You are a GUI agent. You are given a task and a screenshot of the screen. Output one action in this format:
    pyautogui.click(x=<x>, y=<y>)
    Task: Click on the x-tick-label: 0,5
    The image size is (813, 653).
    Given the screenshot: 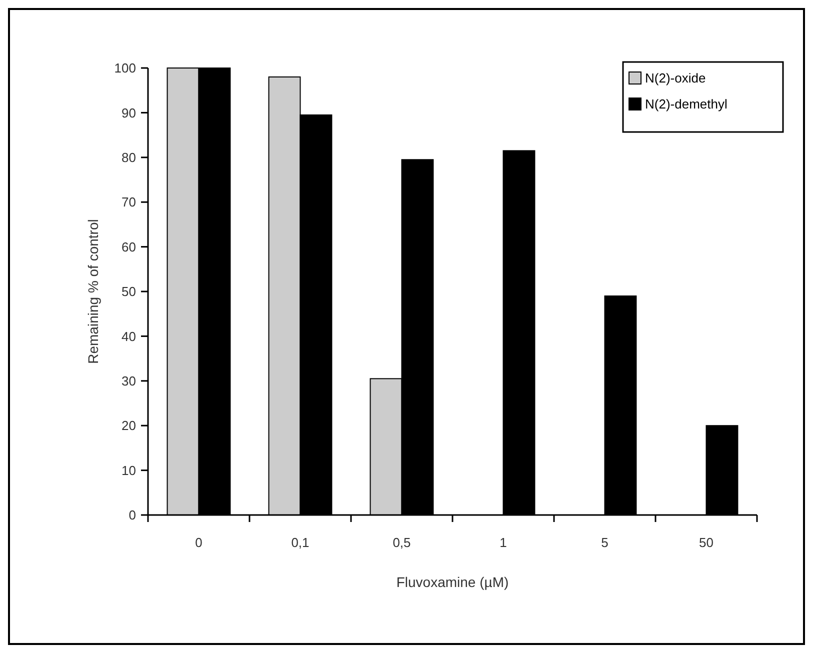 What is the action you would take?
    pyautogui.click(x=401, y=542)
    